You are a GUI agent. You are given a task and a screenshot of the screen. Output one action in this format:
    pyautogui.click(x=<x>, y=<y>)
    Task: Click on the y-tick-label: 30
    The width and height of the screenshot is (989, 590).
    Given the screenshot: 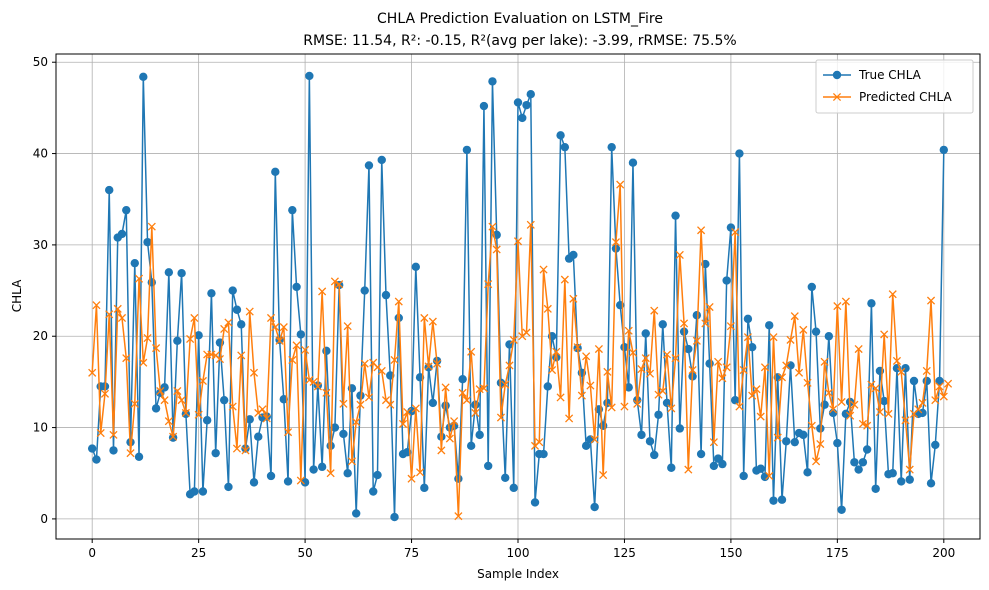 What is the action you would take?
    pyautogui.click(x=40, y=245)
    